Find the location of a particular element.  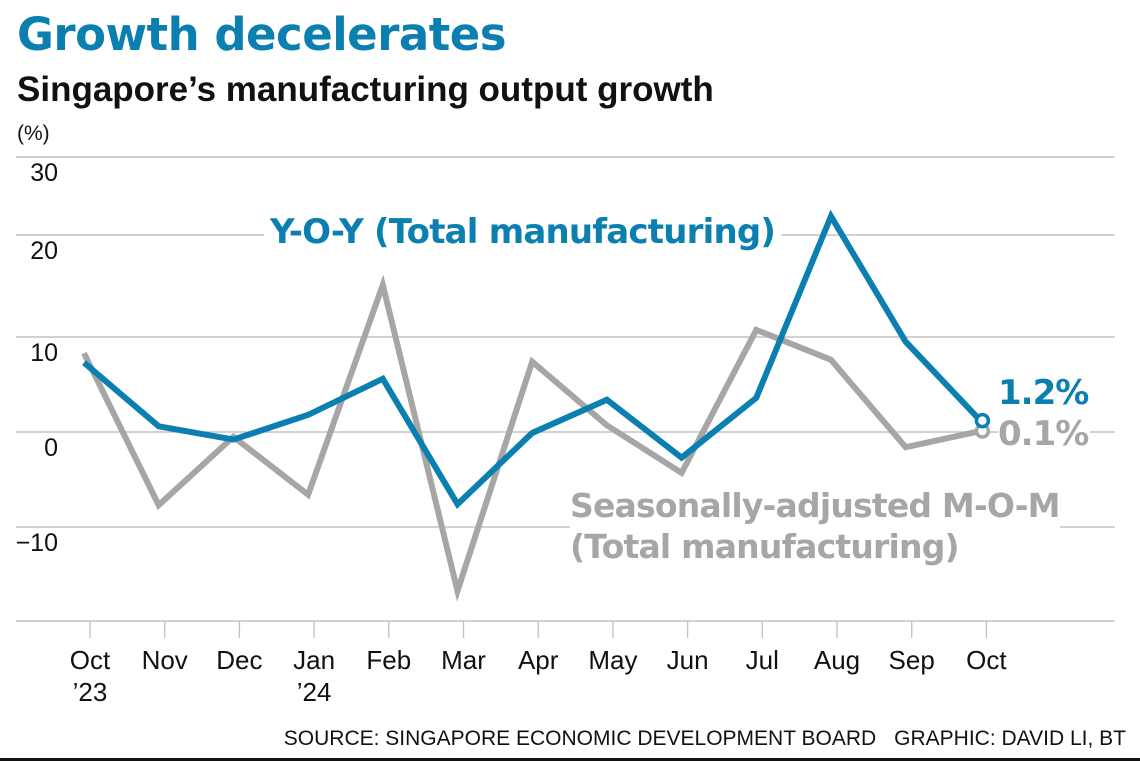

x-tick-label-month: Jun is located at coordinates (687, 660).